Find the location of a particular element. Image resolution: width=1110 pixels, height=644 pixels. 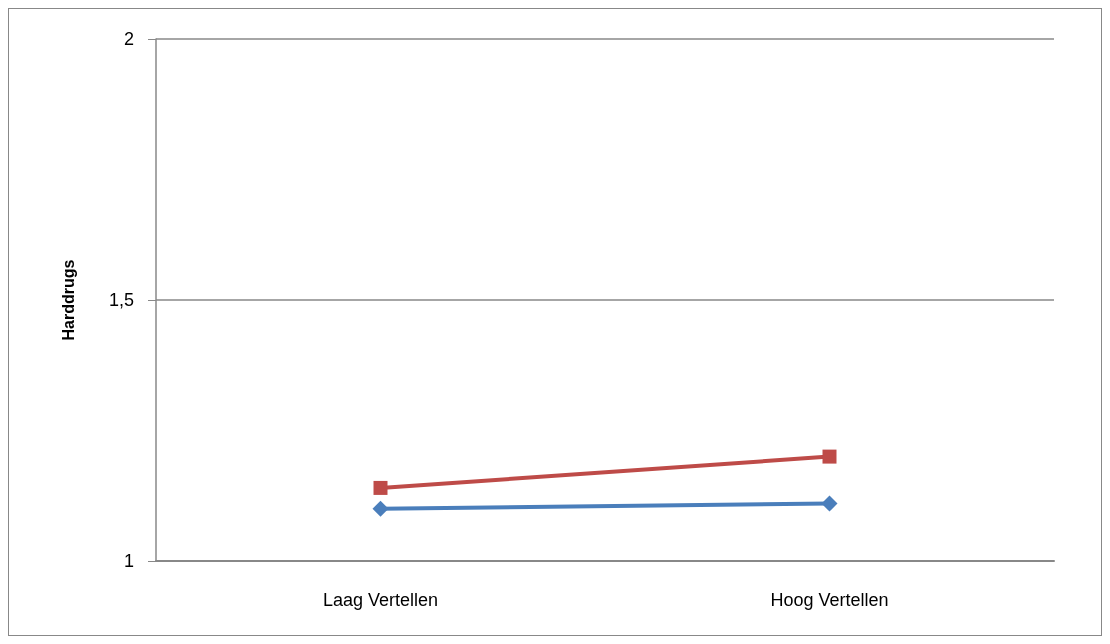

y-tick-label: 1,5 is located at coordinates (121, 300).